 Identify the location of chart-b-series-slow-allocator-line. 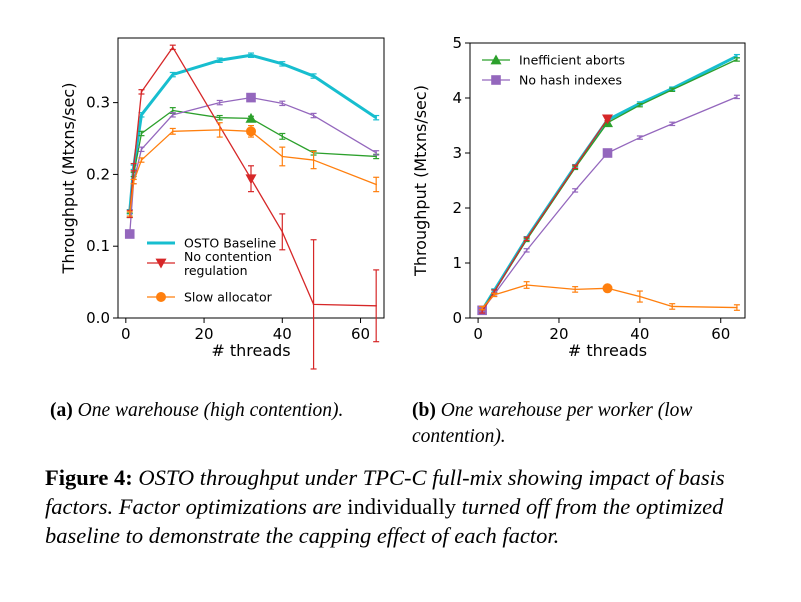
(609, 296).